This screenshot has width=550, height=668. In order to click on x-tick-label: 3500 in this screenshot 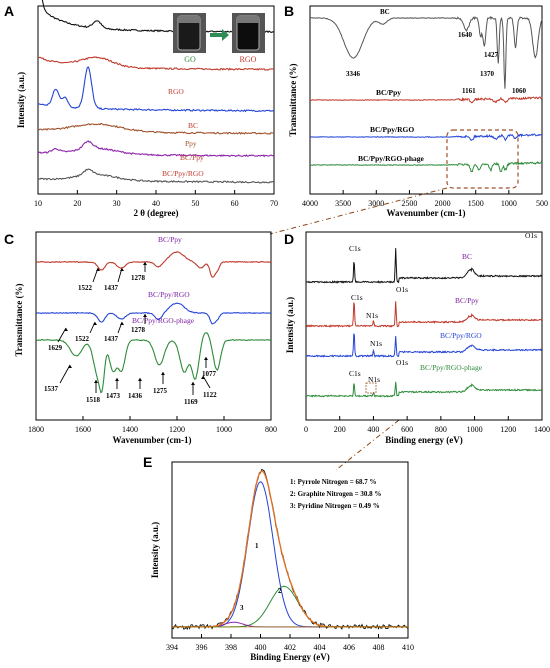, I will do `click(343, 203)`.